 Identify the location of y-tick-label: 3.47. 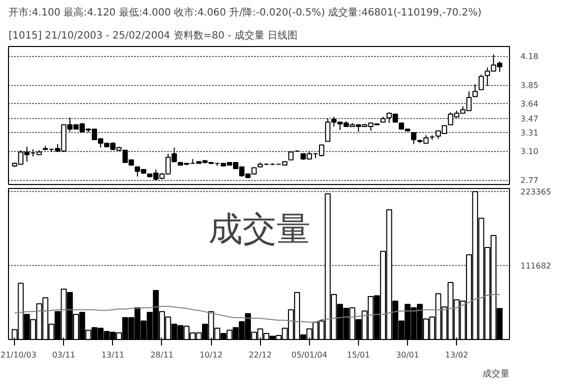
(529, 119).